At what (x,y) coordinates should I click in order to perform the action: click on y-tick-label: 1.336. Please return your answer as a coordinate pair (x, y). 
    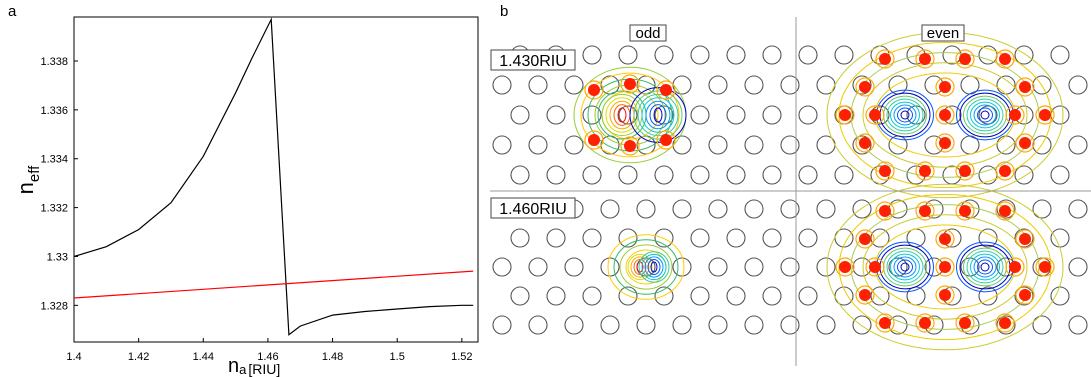
    Looking at the image, I should click on (54, 111).